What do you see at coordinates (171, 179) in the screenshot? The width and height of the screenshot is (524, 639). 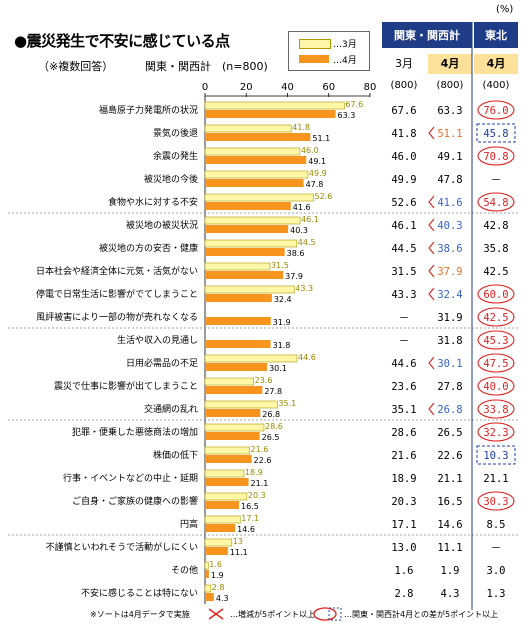 I see `category-label: 被災地の今後` at bounding box center [171, 179].